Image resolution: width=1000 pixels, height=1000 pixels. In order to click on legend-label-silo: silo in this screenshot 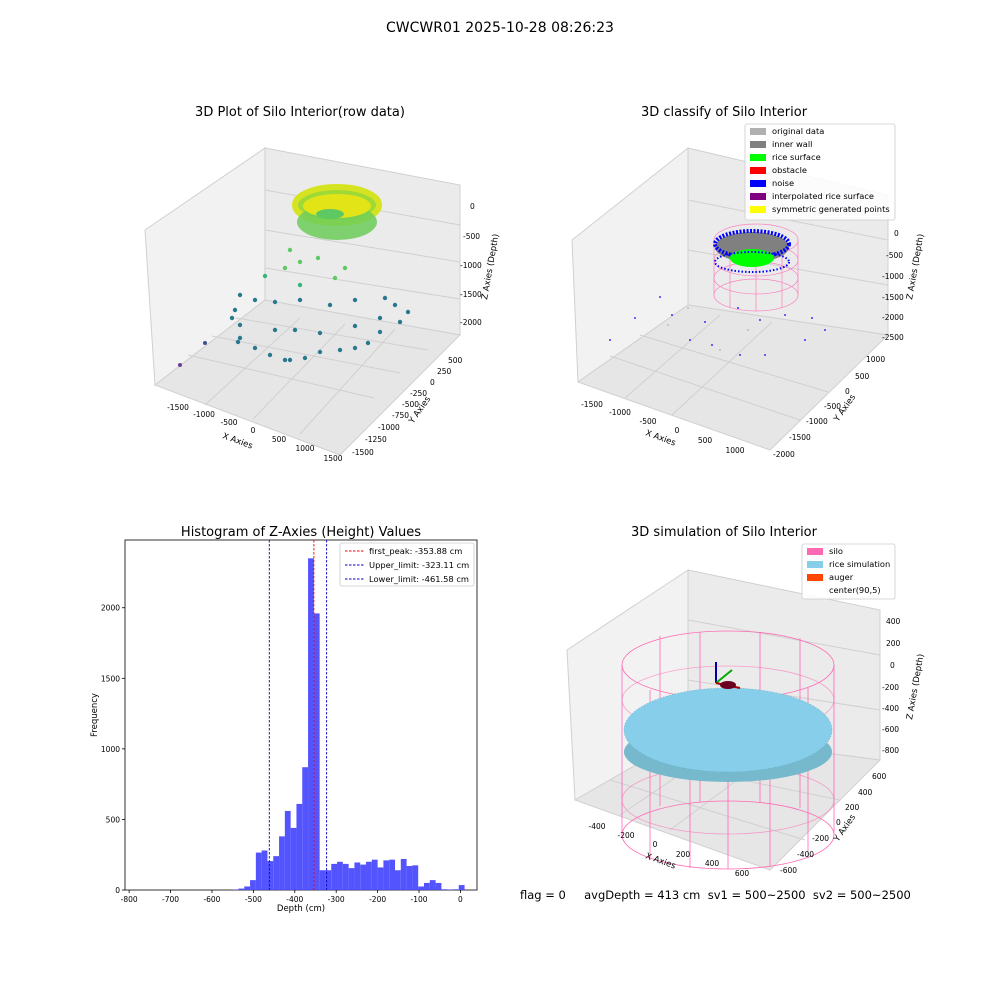, I will do `click(836, 551)`.